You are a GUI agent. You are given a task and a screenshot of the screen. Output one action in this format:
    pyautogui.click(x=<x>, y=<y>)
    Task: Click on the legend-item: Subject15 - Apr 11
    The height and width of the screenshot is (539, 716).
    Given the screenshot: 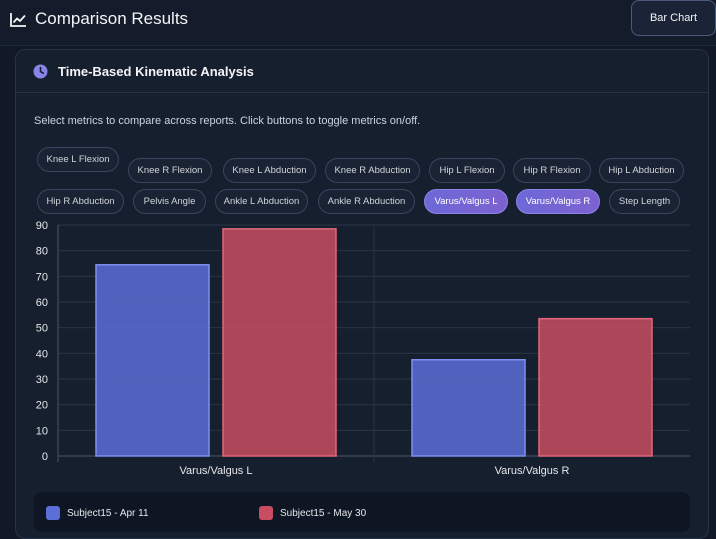 What is the action you would take?
    pyautogui.click(x=97, y=513)
    